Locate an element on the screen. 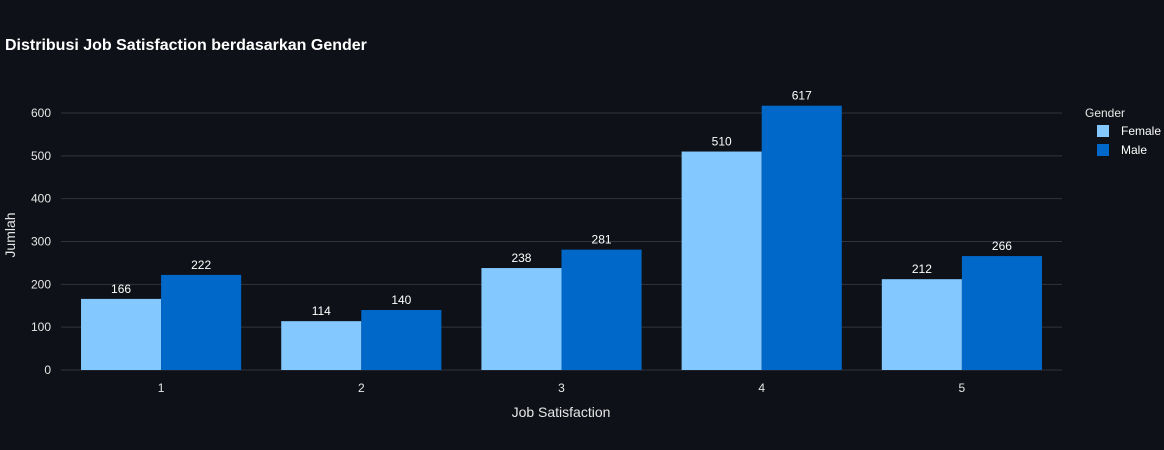 This screenshot has width=1164, height=450. legend: Gender Female Male is located at coordinates (1123, 131).